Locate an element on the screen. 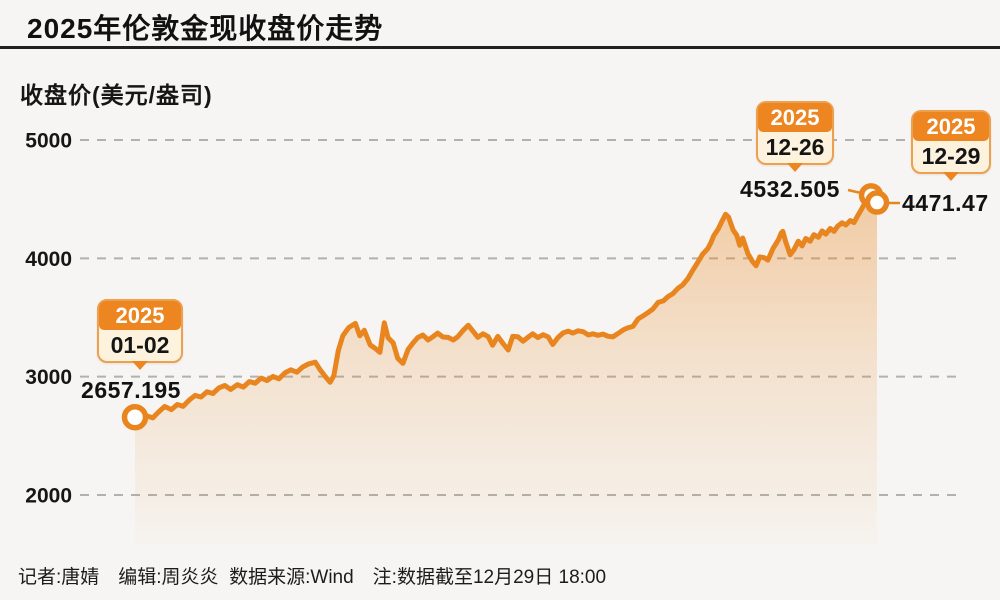 The height and width of the screenshot is (600, 1000). callout-latest-date: 2025 12-29 is located at coordinates (951, 145).